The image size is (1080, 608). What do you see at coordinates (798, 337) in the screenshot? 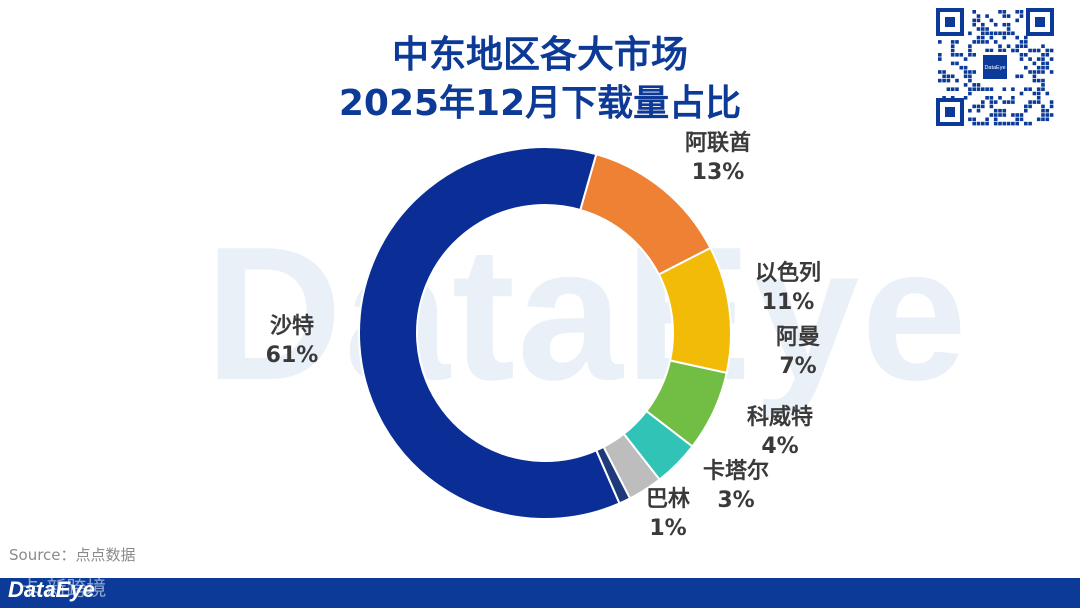
I see `slice-label-name: 阿曼` at bounding box center [798, 337].